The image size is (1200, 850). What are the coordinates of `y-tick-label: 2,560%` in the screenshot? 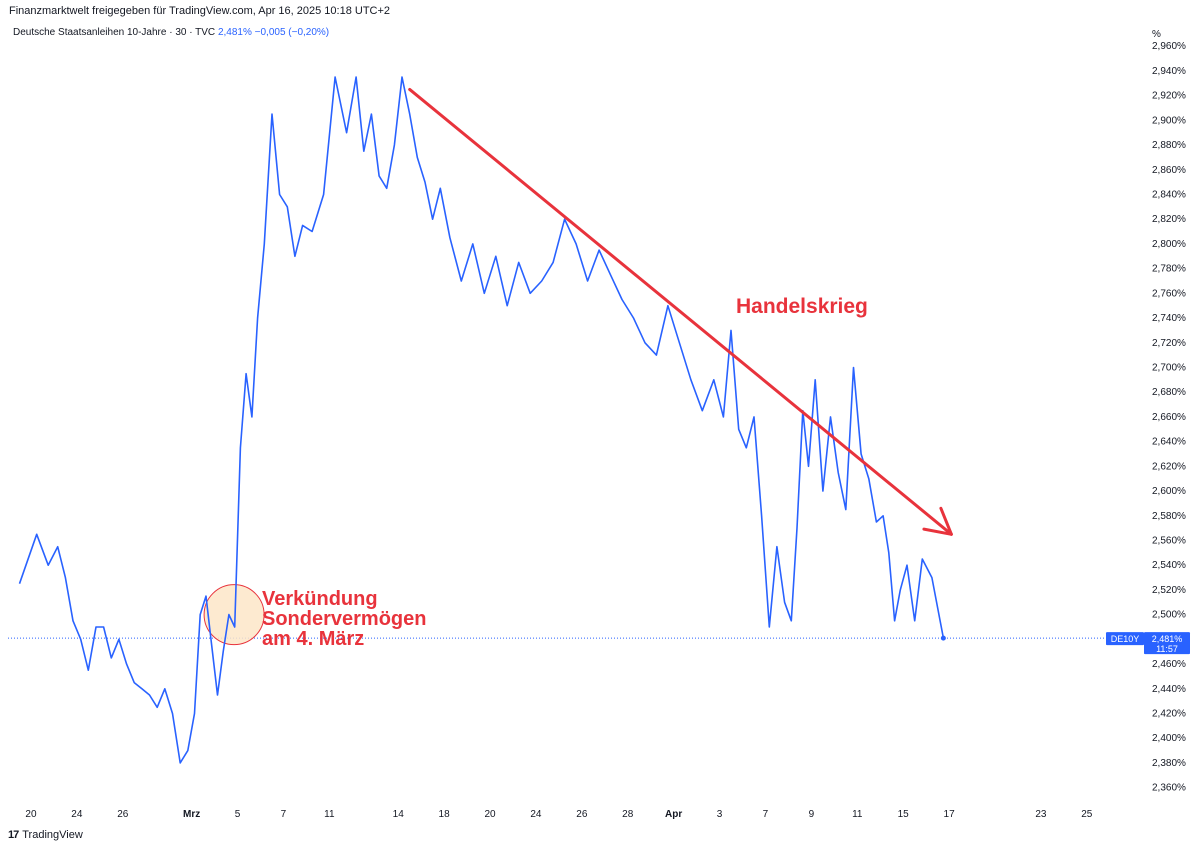 It's located at (1169, 540).